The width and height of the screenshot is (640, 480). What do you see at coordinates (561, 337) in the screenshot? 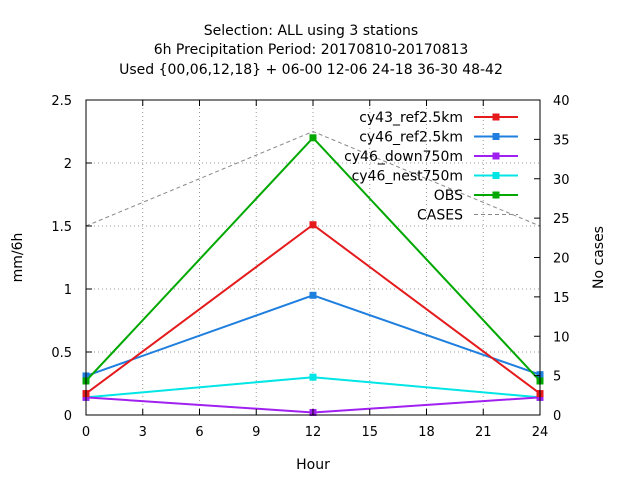
I see `y2-tick-label: 10` at bounding box center [561, 337].